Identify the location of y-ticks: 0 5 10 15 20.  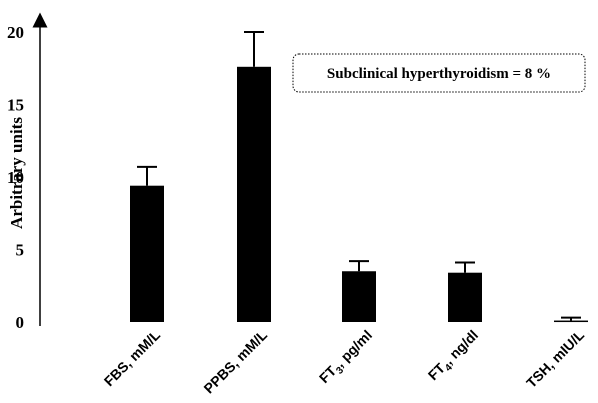
(15, 177).